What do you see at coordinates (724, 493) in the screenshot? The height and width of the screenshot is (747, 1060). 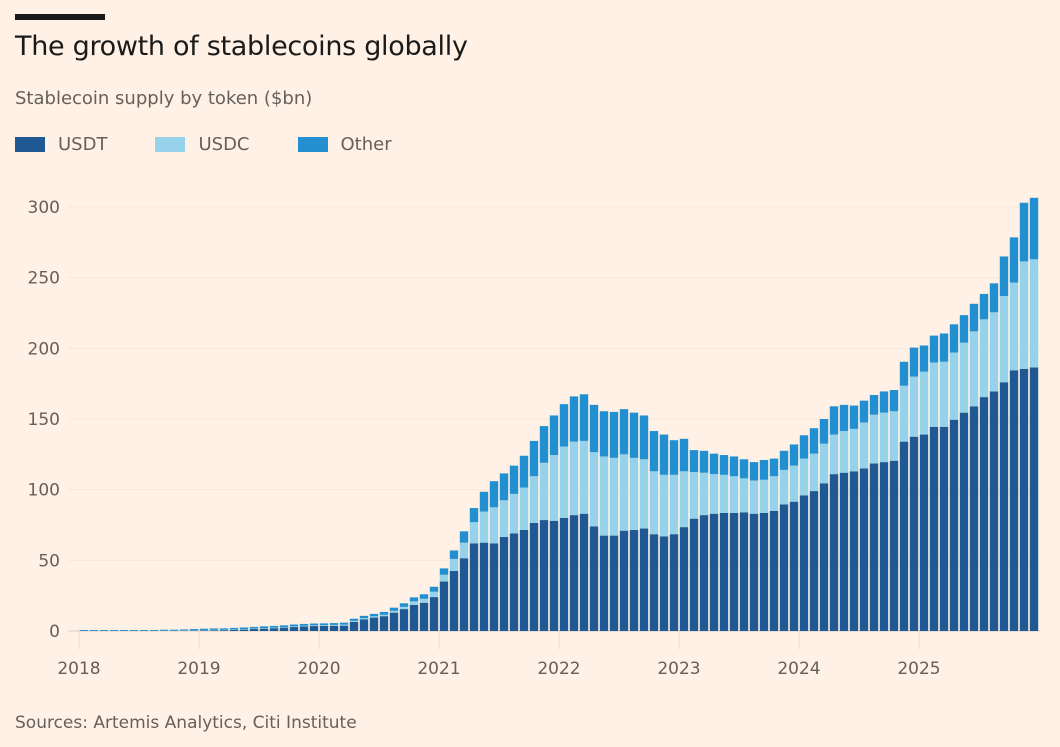 I see `bar-usdc-m64` at bounding box center [724, 493].